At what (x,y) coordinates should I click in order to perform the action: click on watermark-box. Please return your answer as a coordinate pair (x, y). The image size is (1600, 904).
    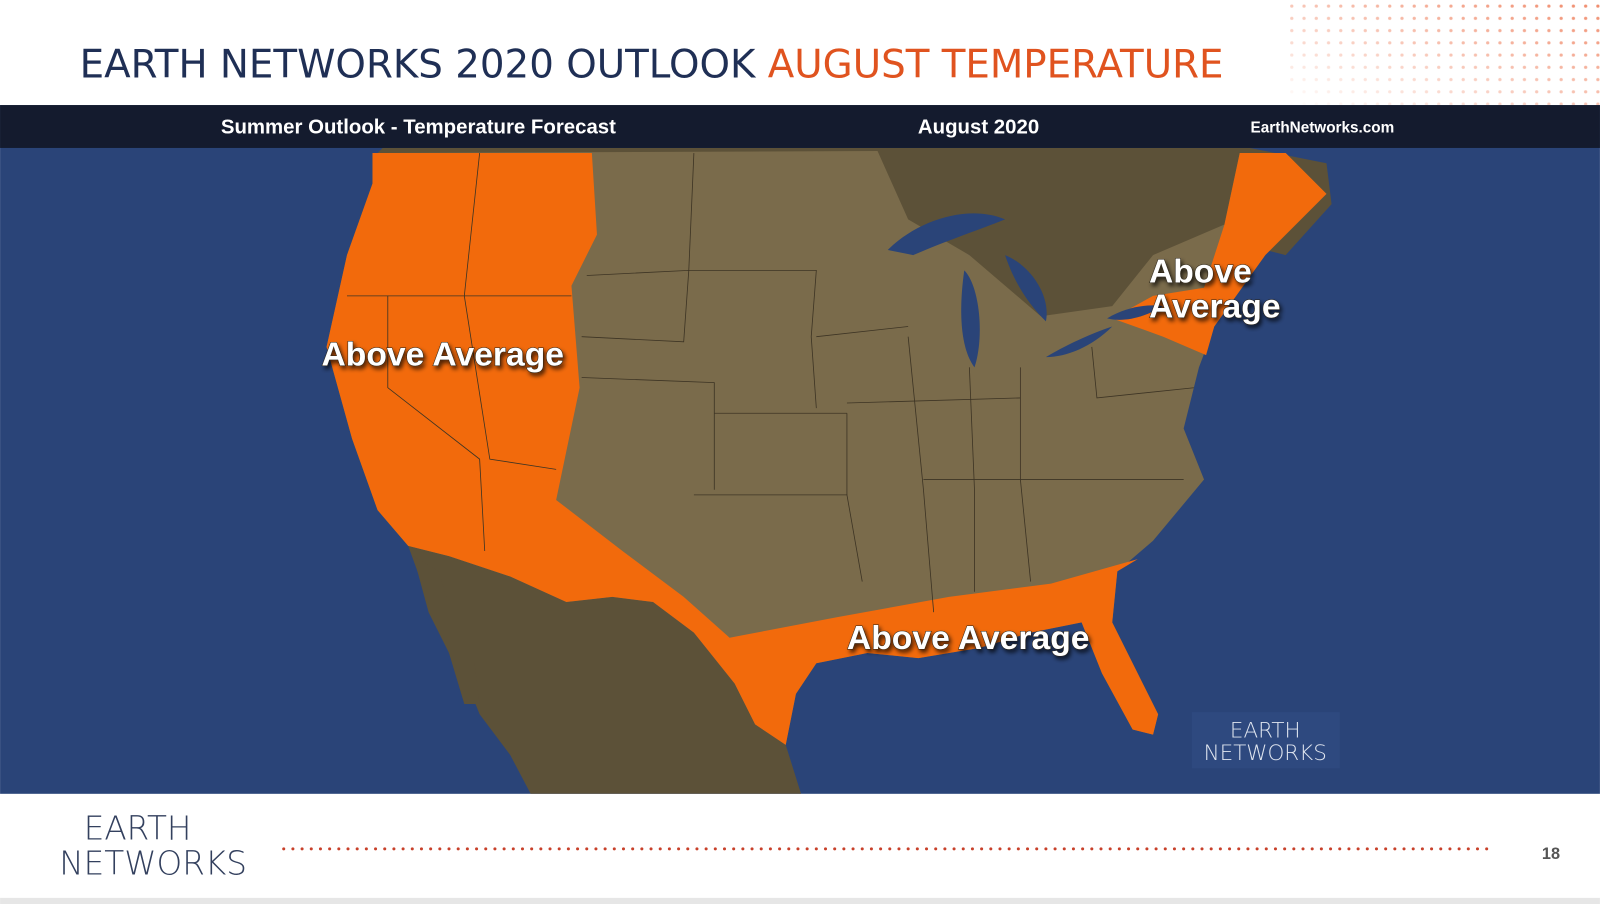
    Looking at the image, I should click on (1265, 740).